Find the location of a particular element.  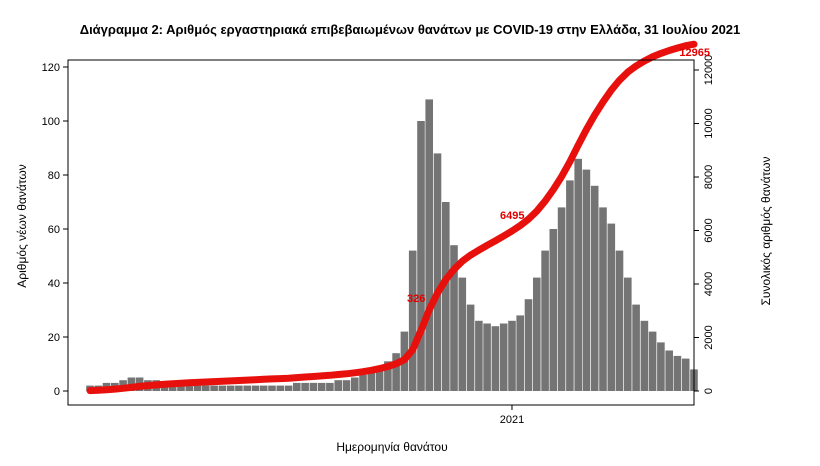

y2-tick-label-6: 12000 is located at coordinates (709, 70).